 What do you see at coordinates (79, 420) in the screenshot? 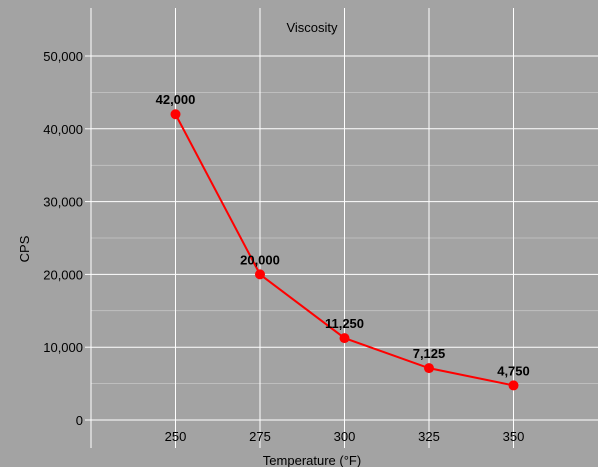
I see `y-tick-label: 0` at bounding box center [79, 420].